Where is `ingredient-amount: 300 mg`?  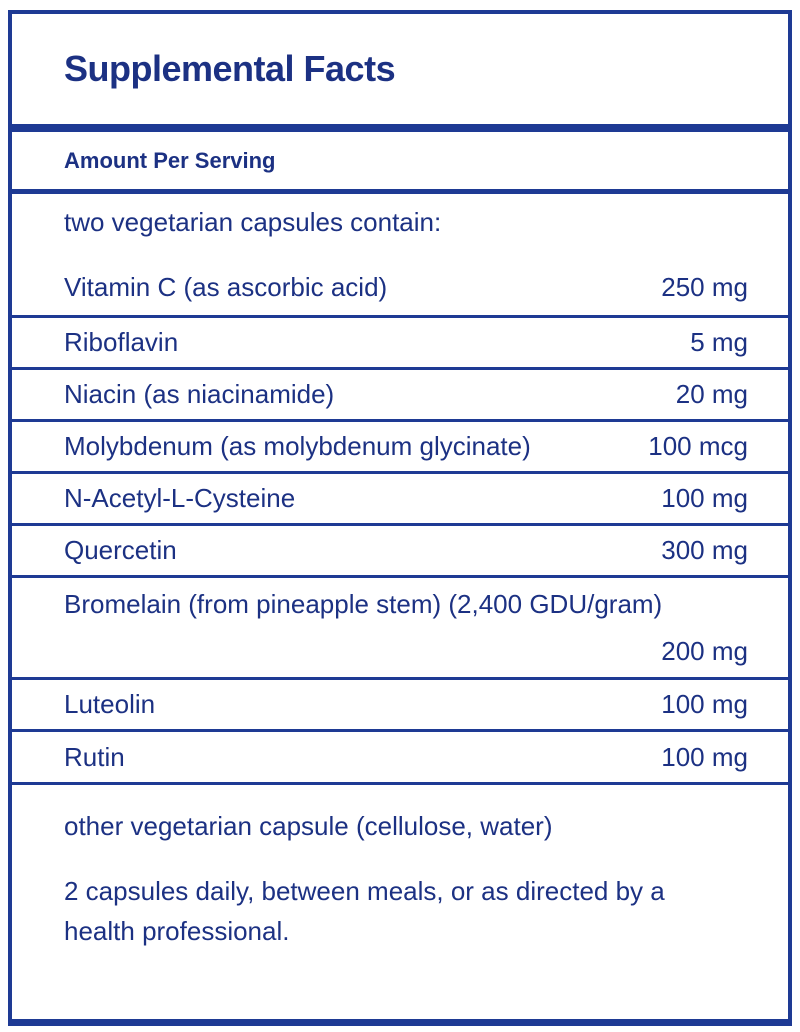
ingredient-amount: 300 mg is located at coordinates (704, 550).